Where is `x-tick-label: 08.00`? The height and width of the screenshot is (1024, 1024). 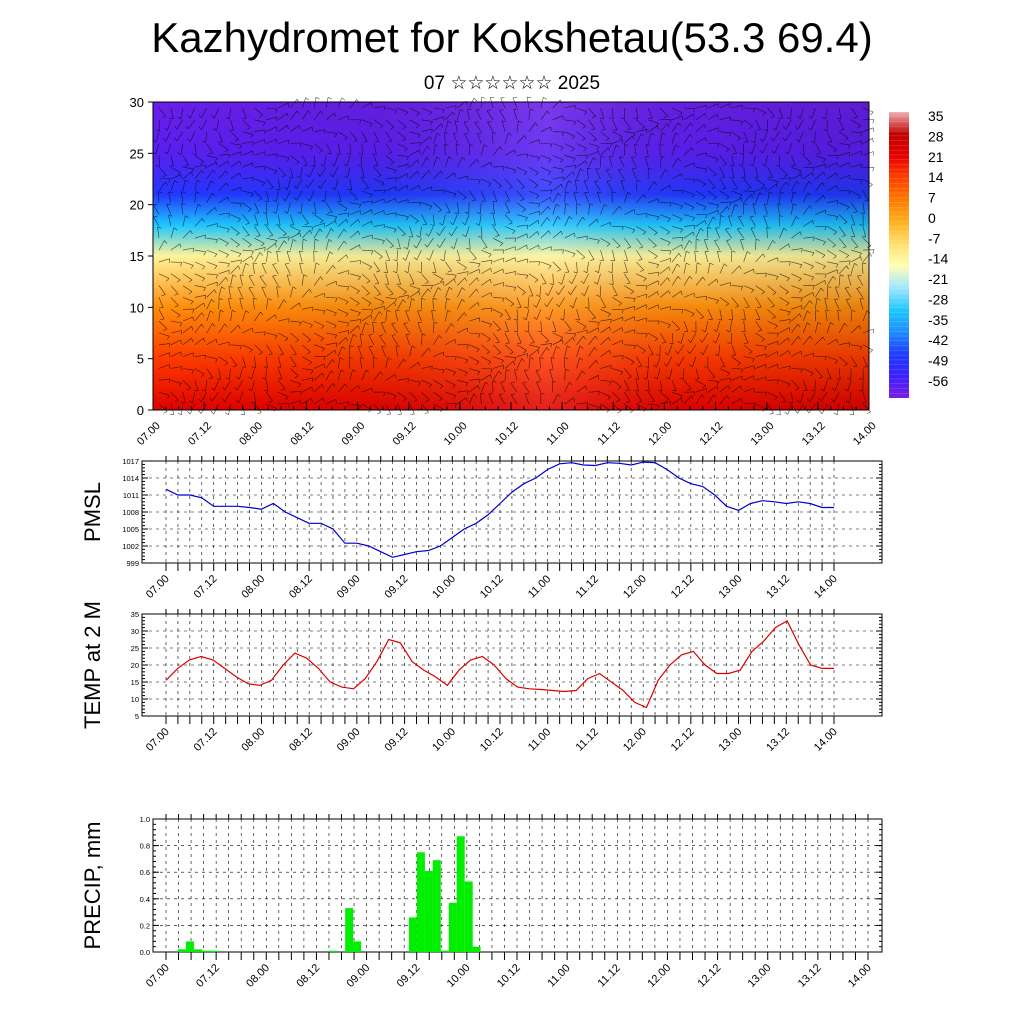 x-tick-label: 08.00 is located at coordinates (258, 976).